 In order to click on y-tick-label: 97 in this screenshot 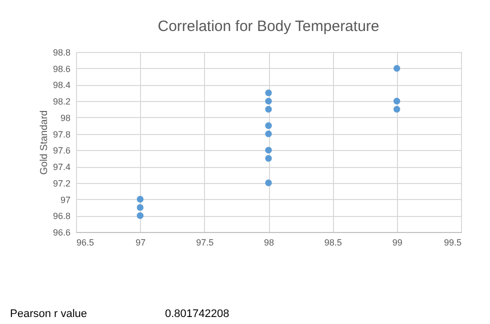, I will do `click(65, 199)`.